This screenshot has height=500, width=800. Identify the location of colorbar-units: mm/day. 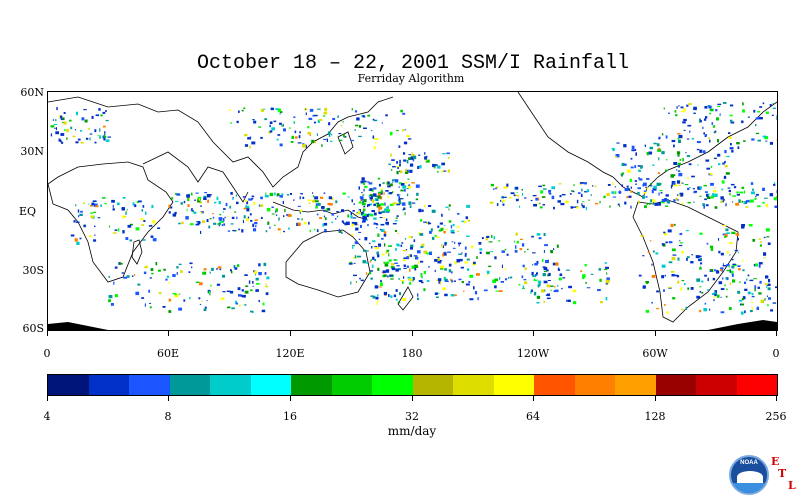
(412, 431).